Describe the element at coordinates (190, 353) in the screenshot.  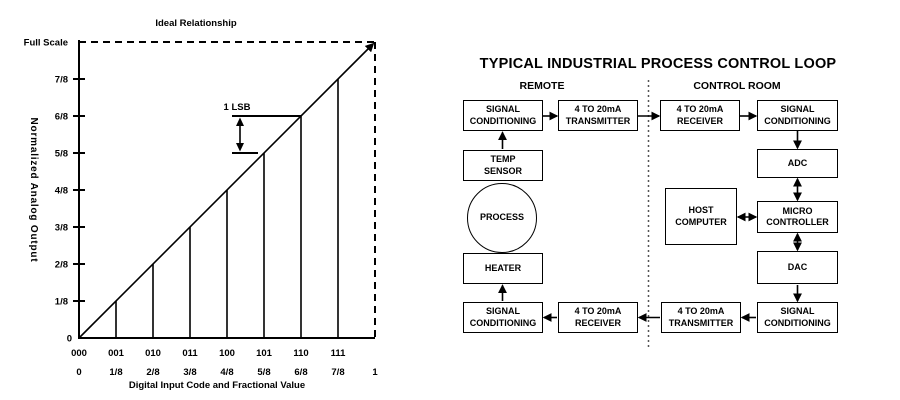
I see `x-code-label: 011` at that location.